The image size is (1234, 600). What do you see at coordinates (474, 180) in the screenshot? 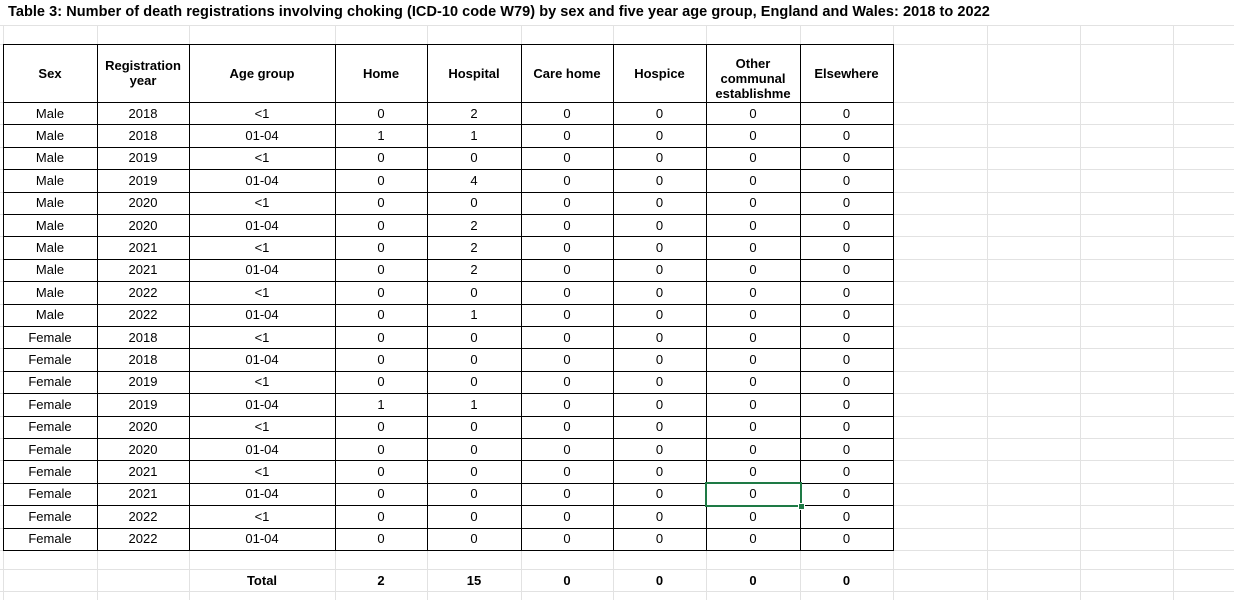
I see `table-cell: 4` at bounding box center [474, 180].